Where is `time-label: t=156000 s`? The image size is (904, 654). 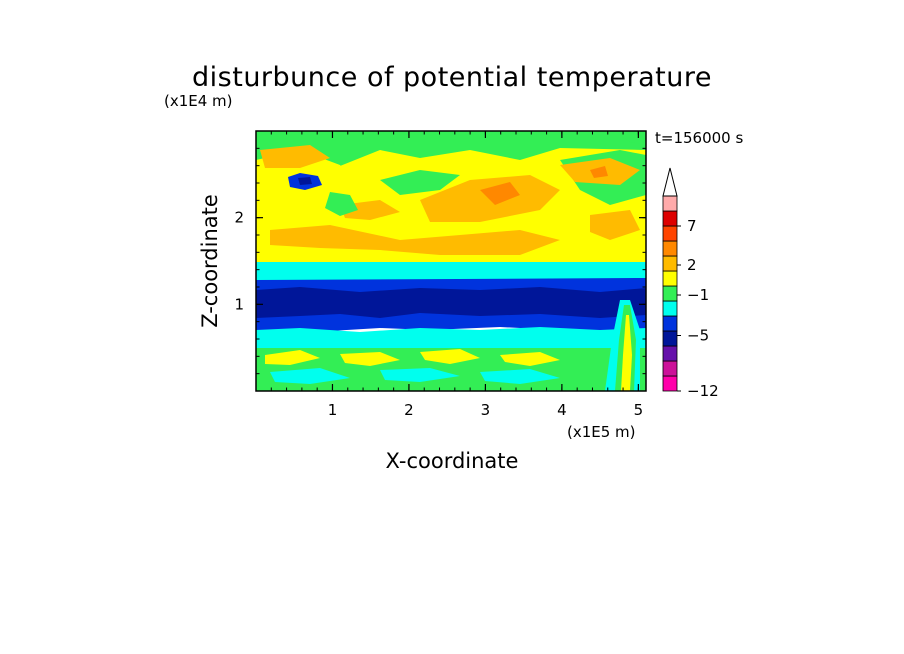
time-label: t=156000 s is located at coordinates (699, 138).